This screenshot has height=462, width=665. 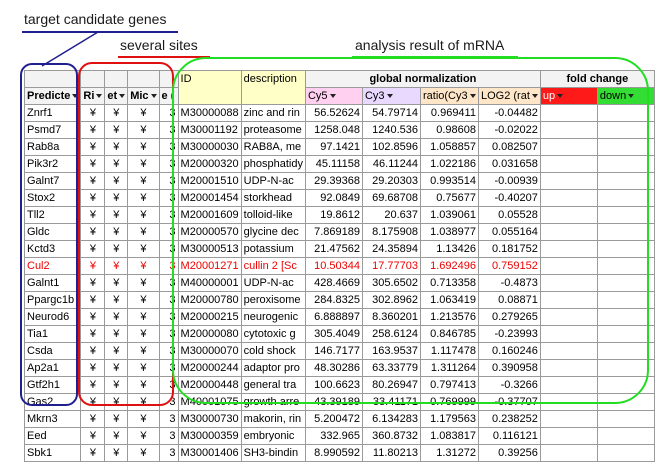 What do you see at coordinates (449, 198) in the screenshot?
I see `ratio-cell: 0.75677` at bounding box center [449, 198].